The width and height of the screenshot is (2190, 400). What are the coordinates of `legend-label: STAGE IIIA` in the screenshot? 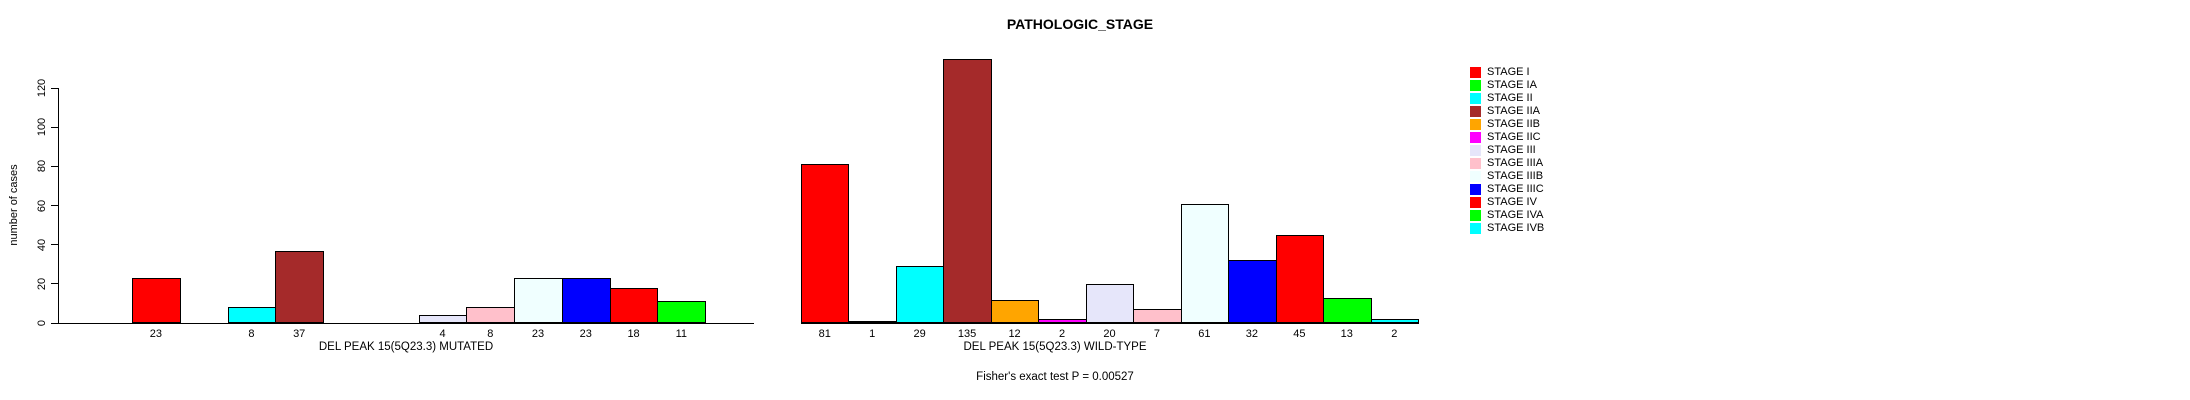 It's located at (1515, 163).